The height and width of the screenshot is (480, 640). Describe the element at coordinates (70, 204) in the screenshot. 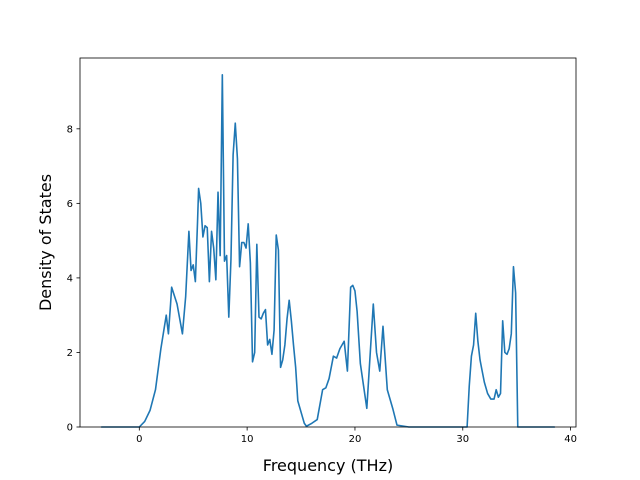

I see `y-tick-label: 6` at that location.